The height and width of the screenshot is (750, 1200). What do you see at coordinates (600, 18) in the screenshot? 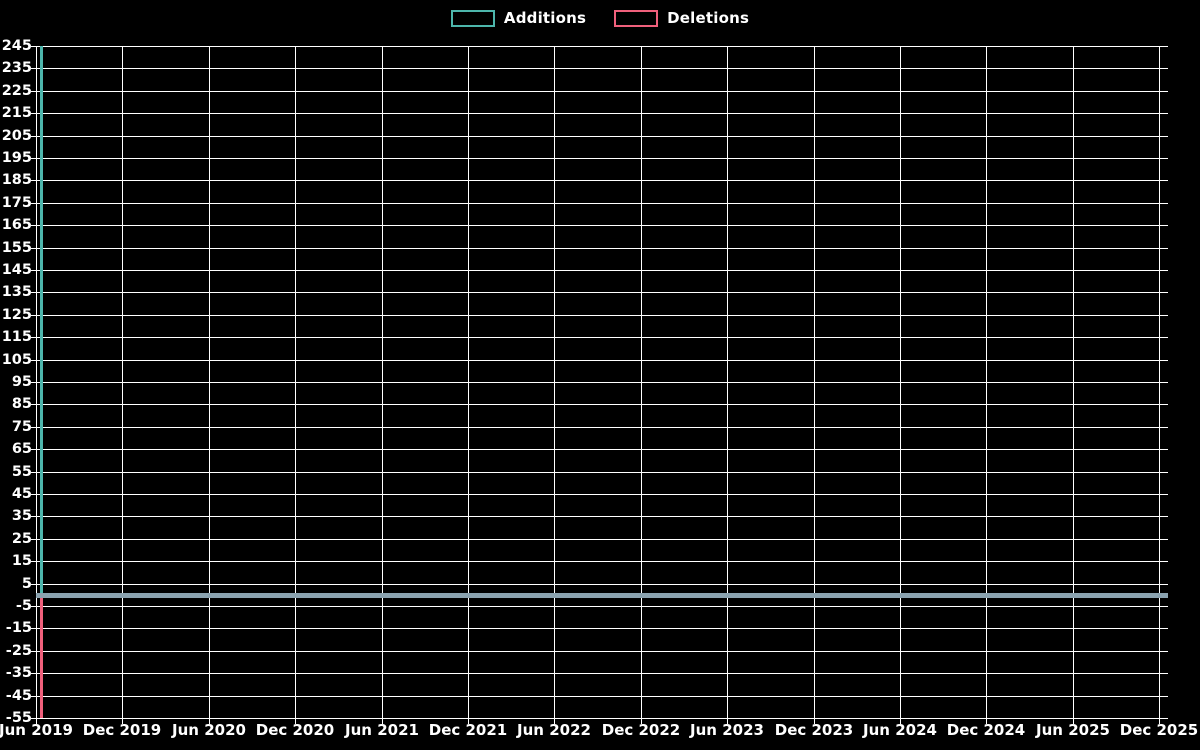
I see `chart-legend: Additions Deletions` at bounding box center [600, 18].